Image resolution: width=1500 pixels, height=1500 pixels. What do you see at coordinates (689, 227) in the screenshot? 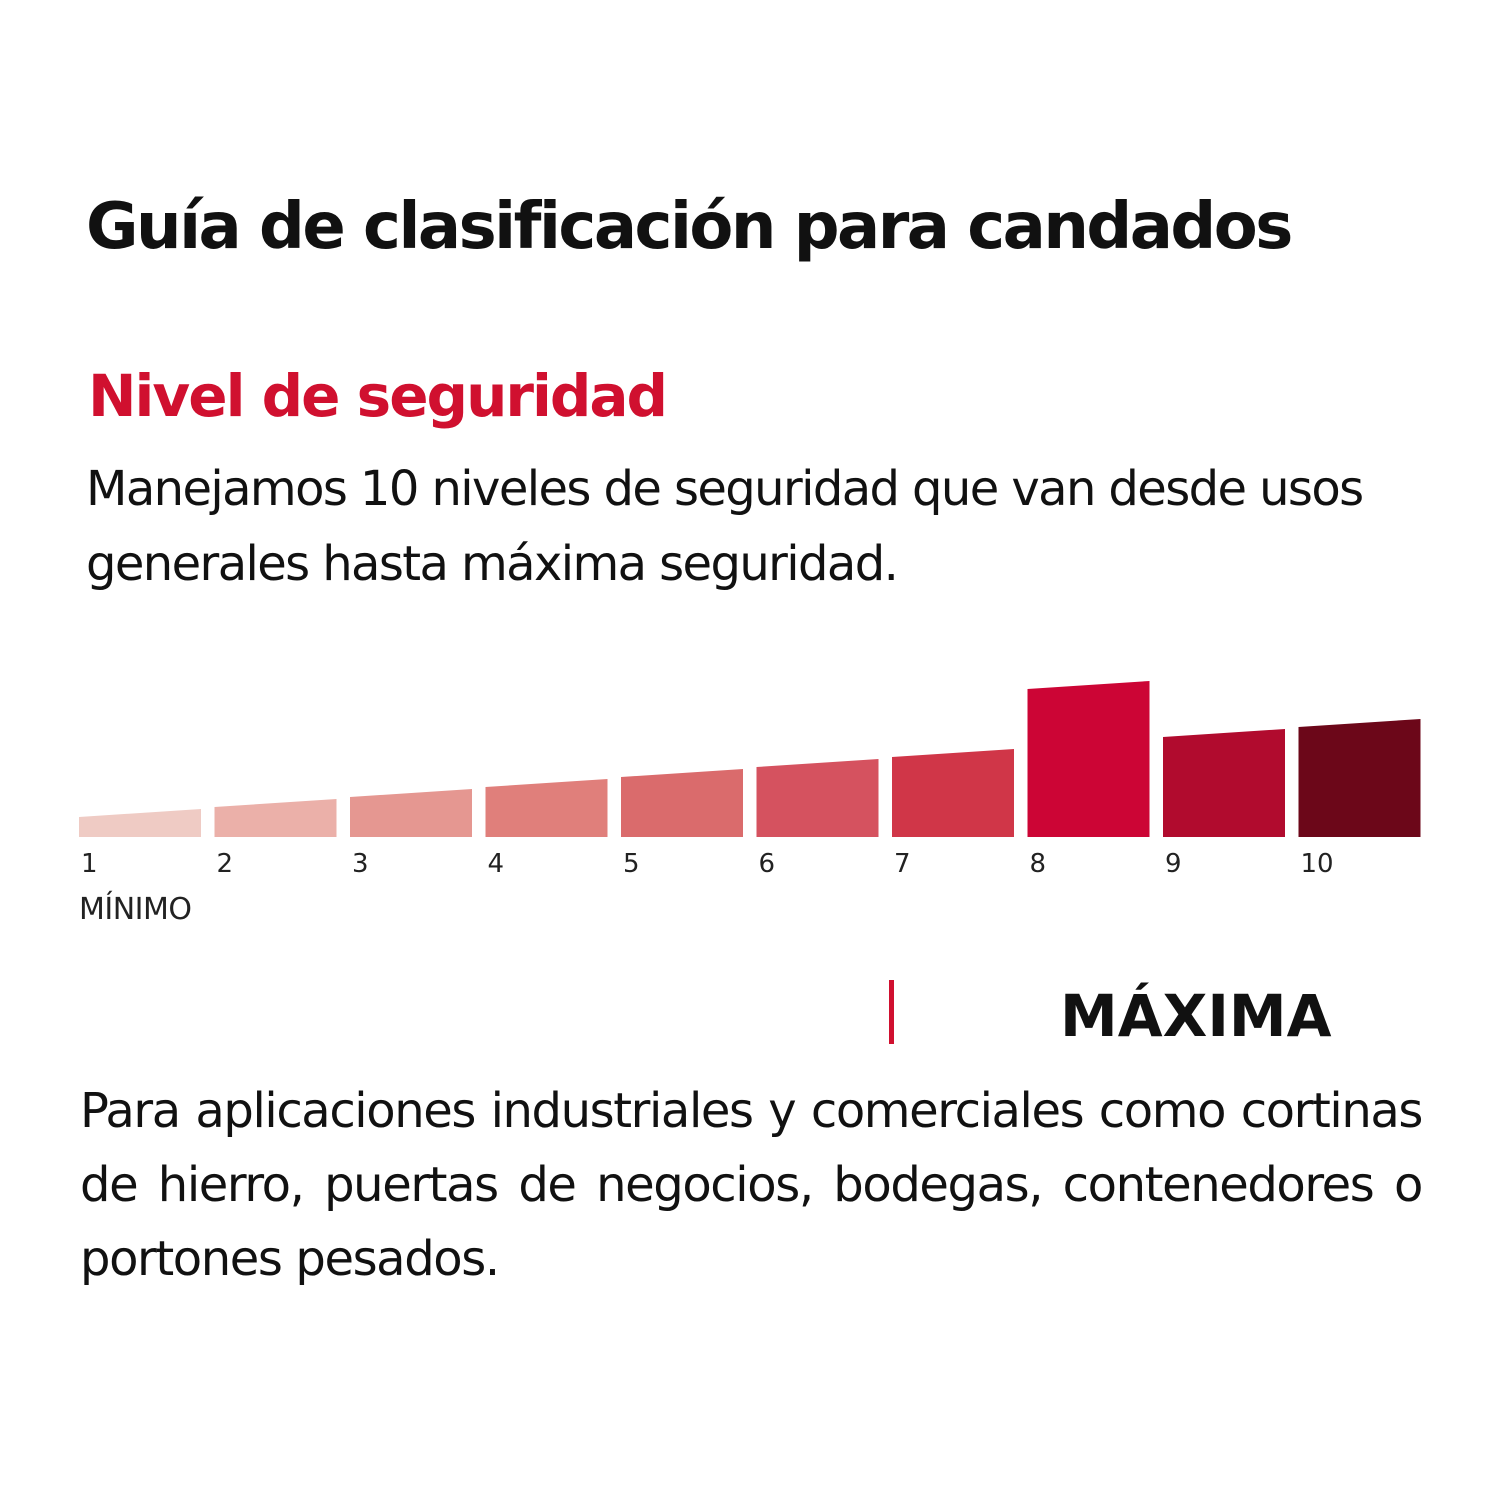
I see `page-title: Guía de clasificación para candados` at bounding box center [689, 227].